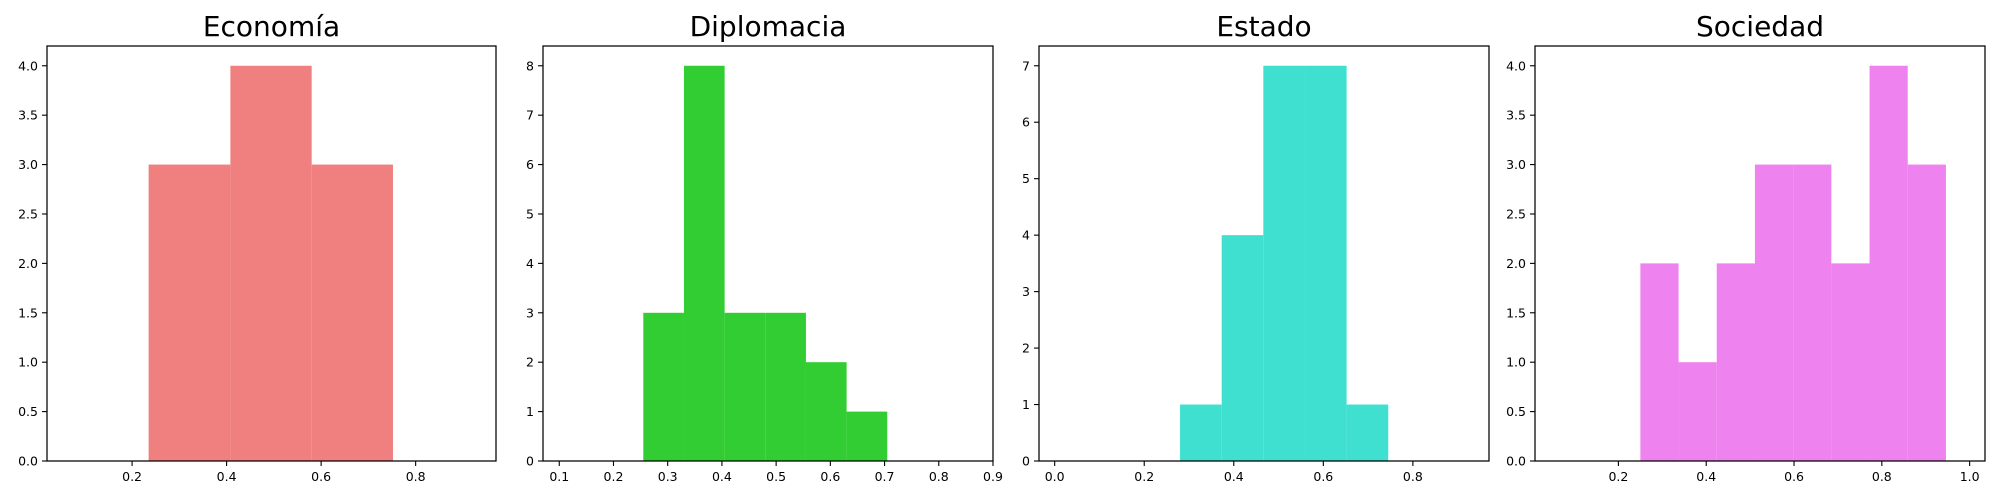 This screenshot has height=500, width=2000. Describe the element at coordinates (1970, 476) in the screenshot. I see `x-tick-label: 1.0` at that location.